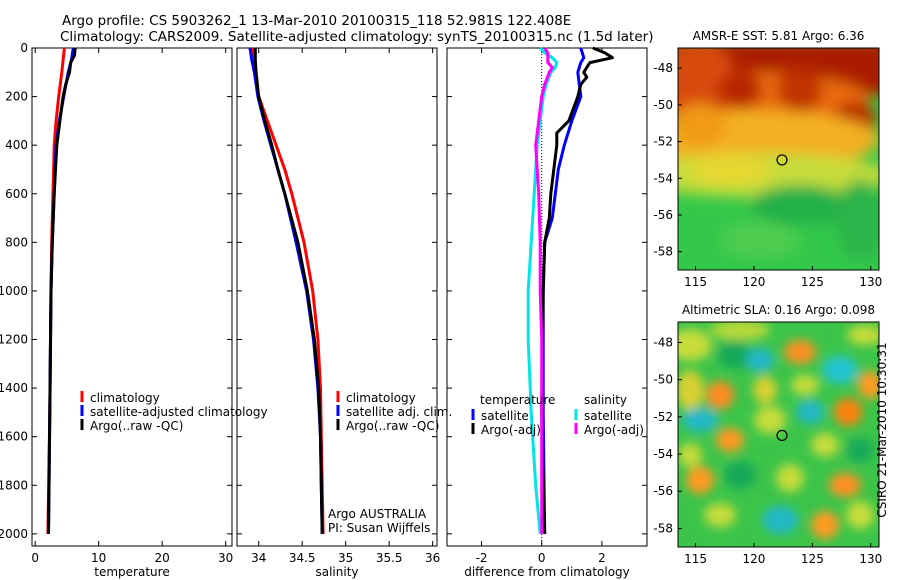 This screenshot has height=580, width=900. What do you see at coordinates (663, 215) in the screenshot?
I see `sst_map-ytick-label: -56` at bounding box center [663, 215].